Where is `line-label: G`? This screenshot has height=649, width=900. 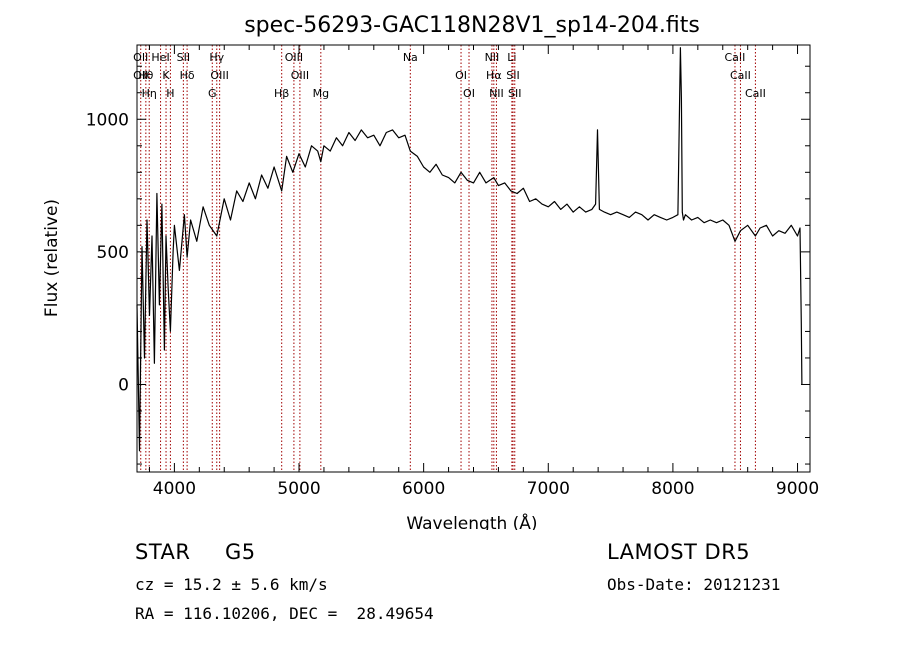 line-label: G is located at coordinates (212, 93).